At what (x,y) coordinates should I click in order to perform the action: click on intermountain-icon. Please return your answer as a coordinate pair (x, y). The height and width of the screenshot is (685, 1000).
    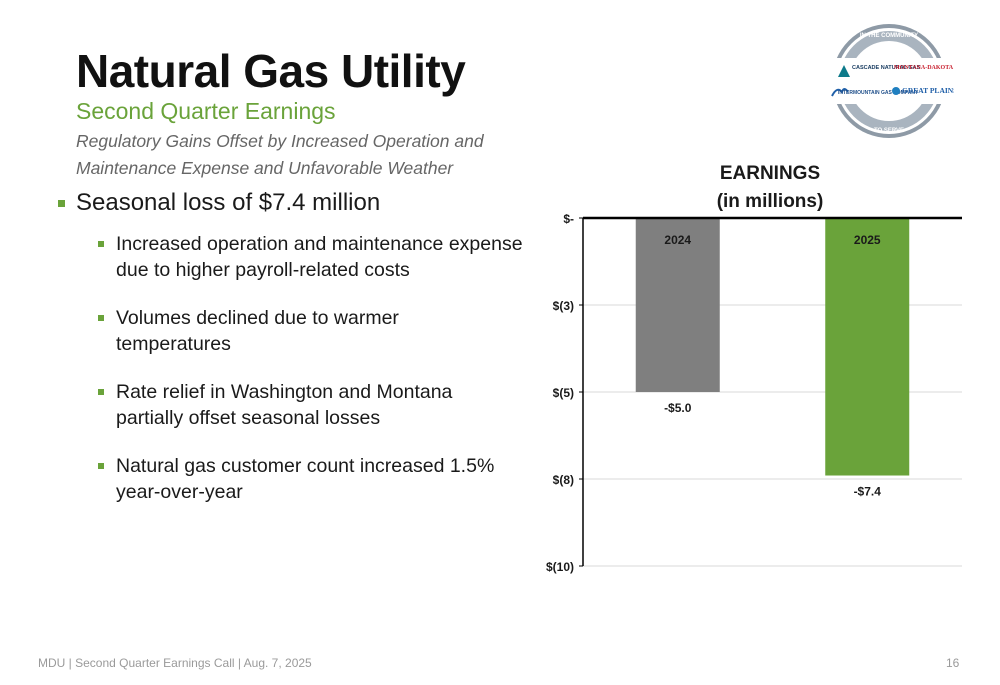
    Looking at the image, I should click on (840, 92).